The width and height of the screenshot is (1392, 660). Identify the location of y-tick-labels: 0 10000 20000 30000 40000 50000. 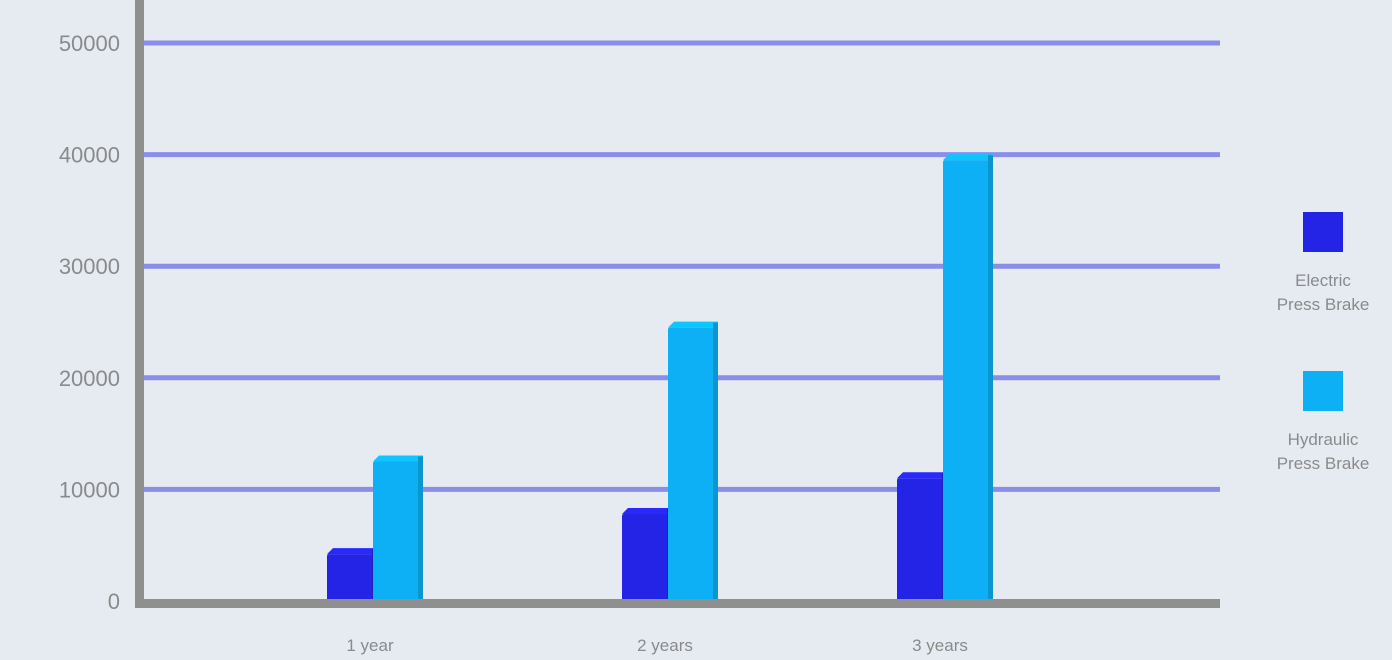
(89, 322).